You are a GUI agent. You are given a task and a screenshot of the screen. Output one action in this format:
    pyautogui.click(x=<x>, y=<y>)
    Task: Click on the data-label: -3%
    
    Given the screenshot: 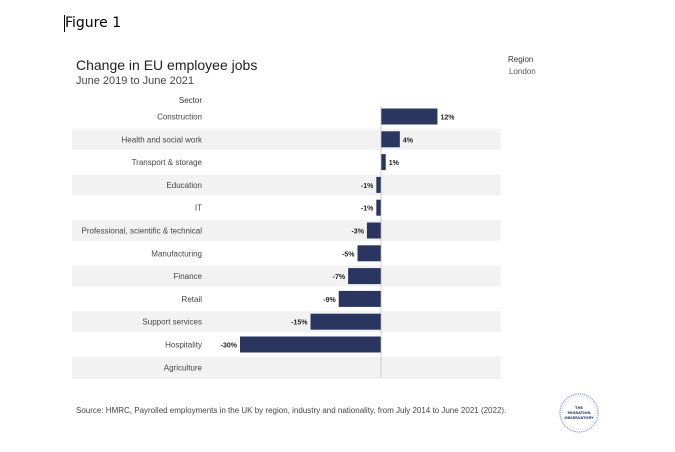 What is the action you would take?
    pyautogui.click(x=357, y=232)
    